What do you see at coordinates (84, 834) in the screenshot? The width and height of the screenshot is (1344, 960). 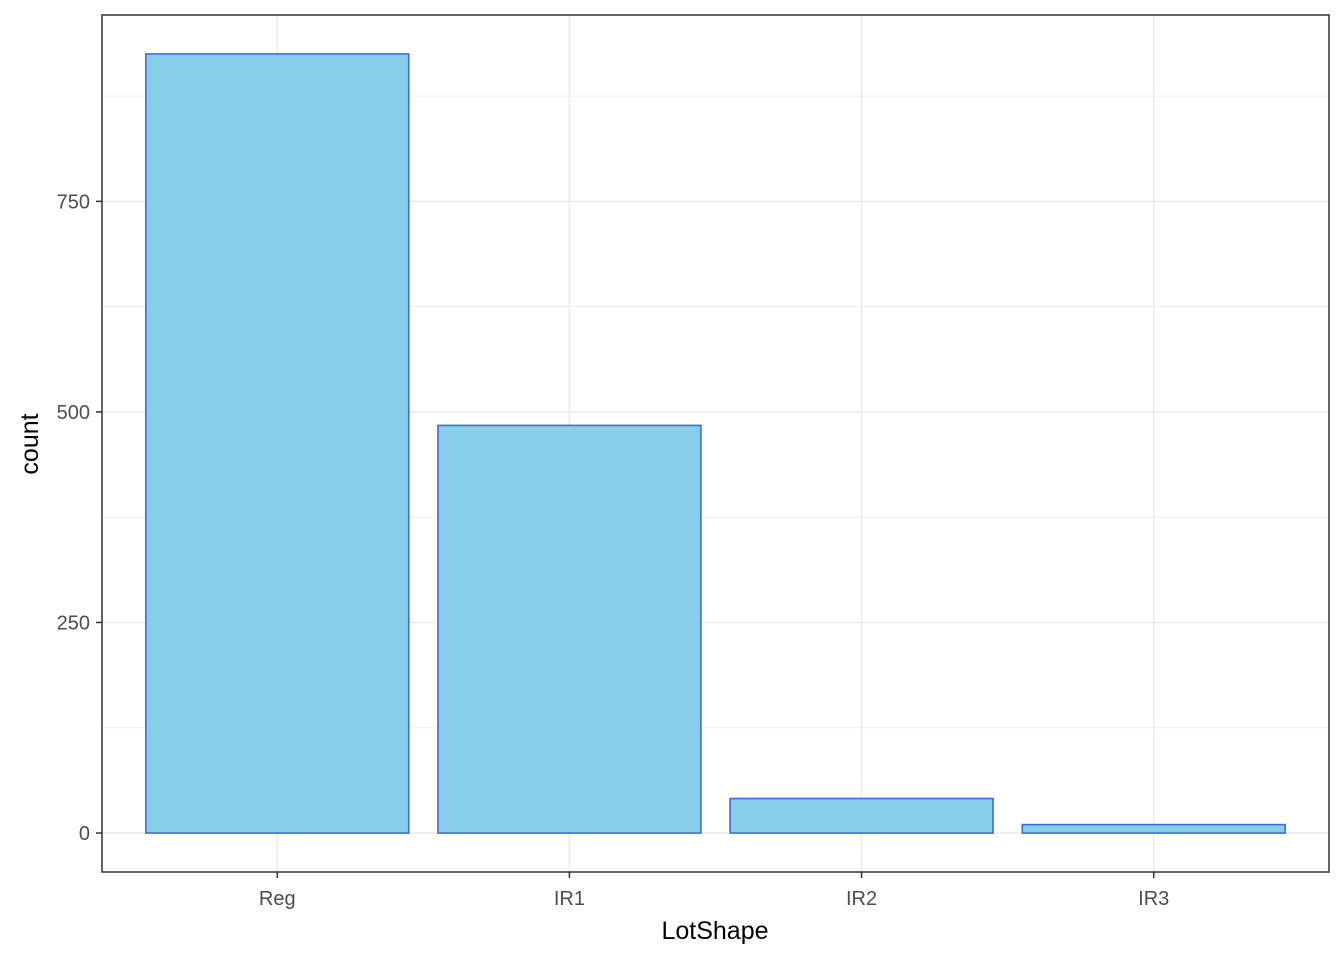 I see `y-tick-label: 0` at bounding box center [84, 834].